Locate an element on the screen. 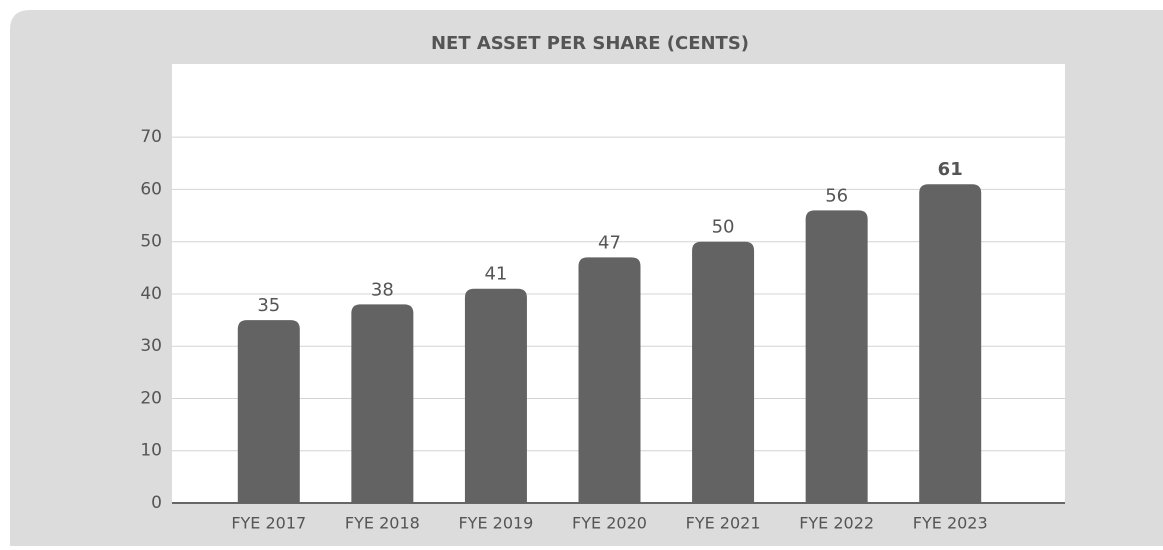 The height and width of the screenshot is (550, 1163). y-tick-label: 50 is located at coordinates (151, 242).